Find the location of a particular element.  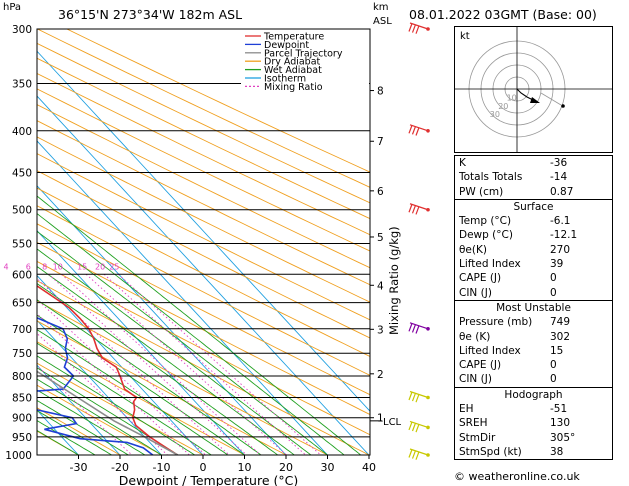

asl-unit-label: ASL is located at coordinates (382, 21).